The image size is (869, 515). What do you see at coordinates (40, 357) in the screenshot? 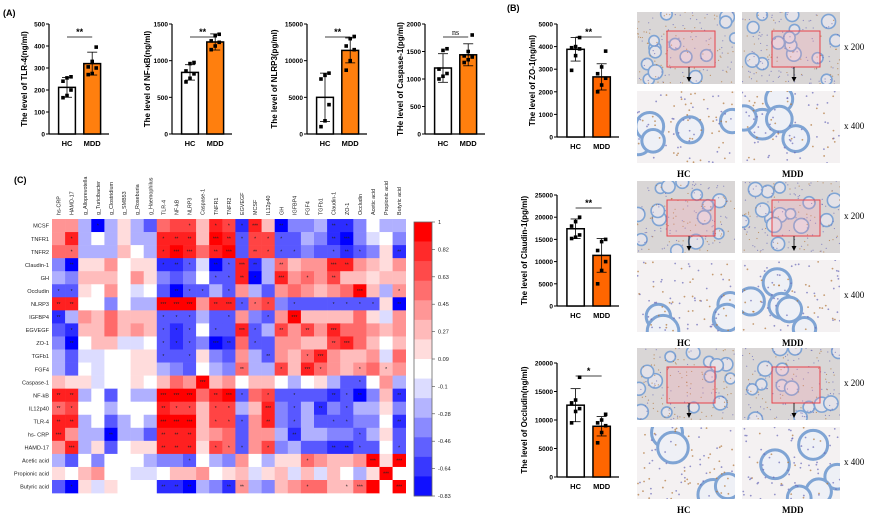
I see `heatmap-row-label: TGFb1` at bounding box center [40, 357].